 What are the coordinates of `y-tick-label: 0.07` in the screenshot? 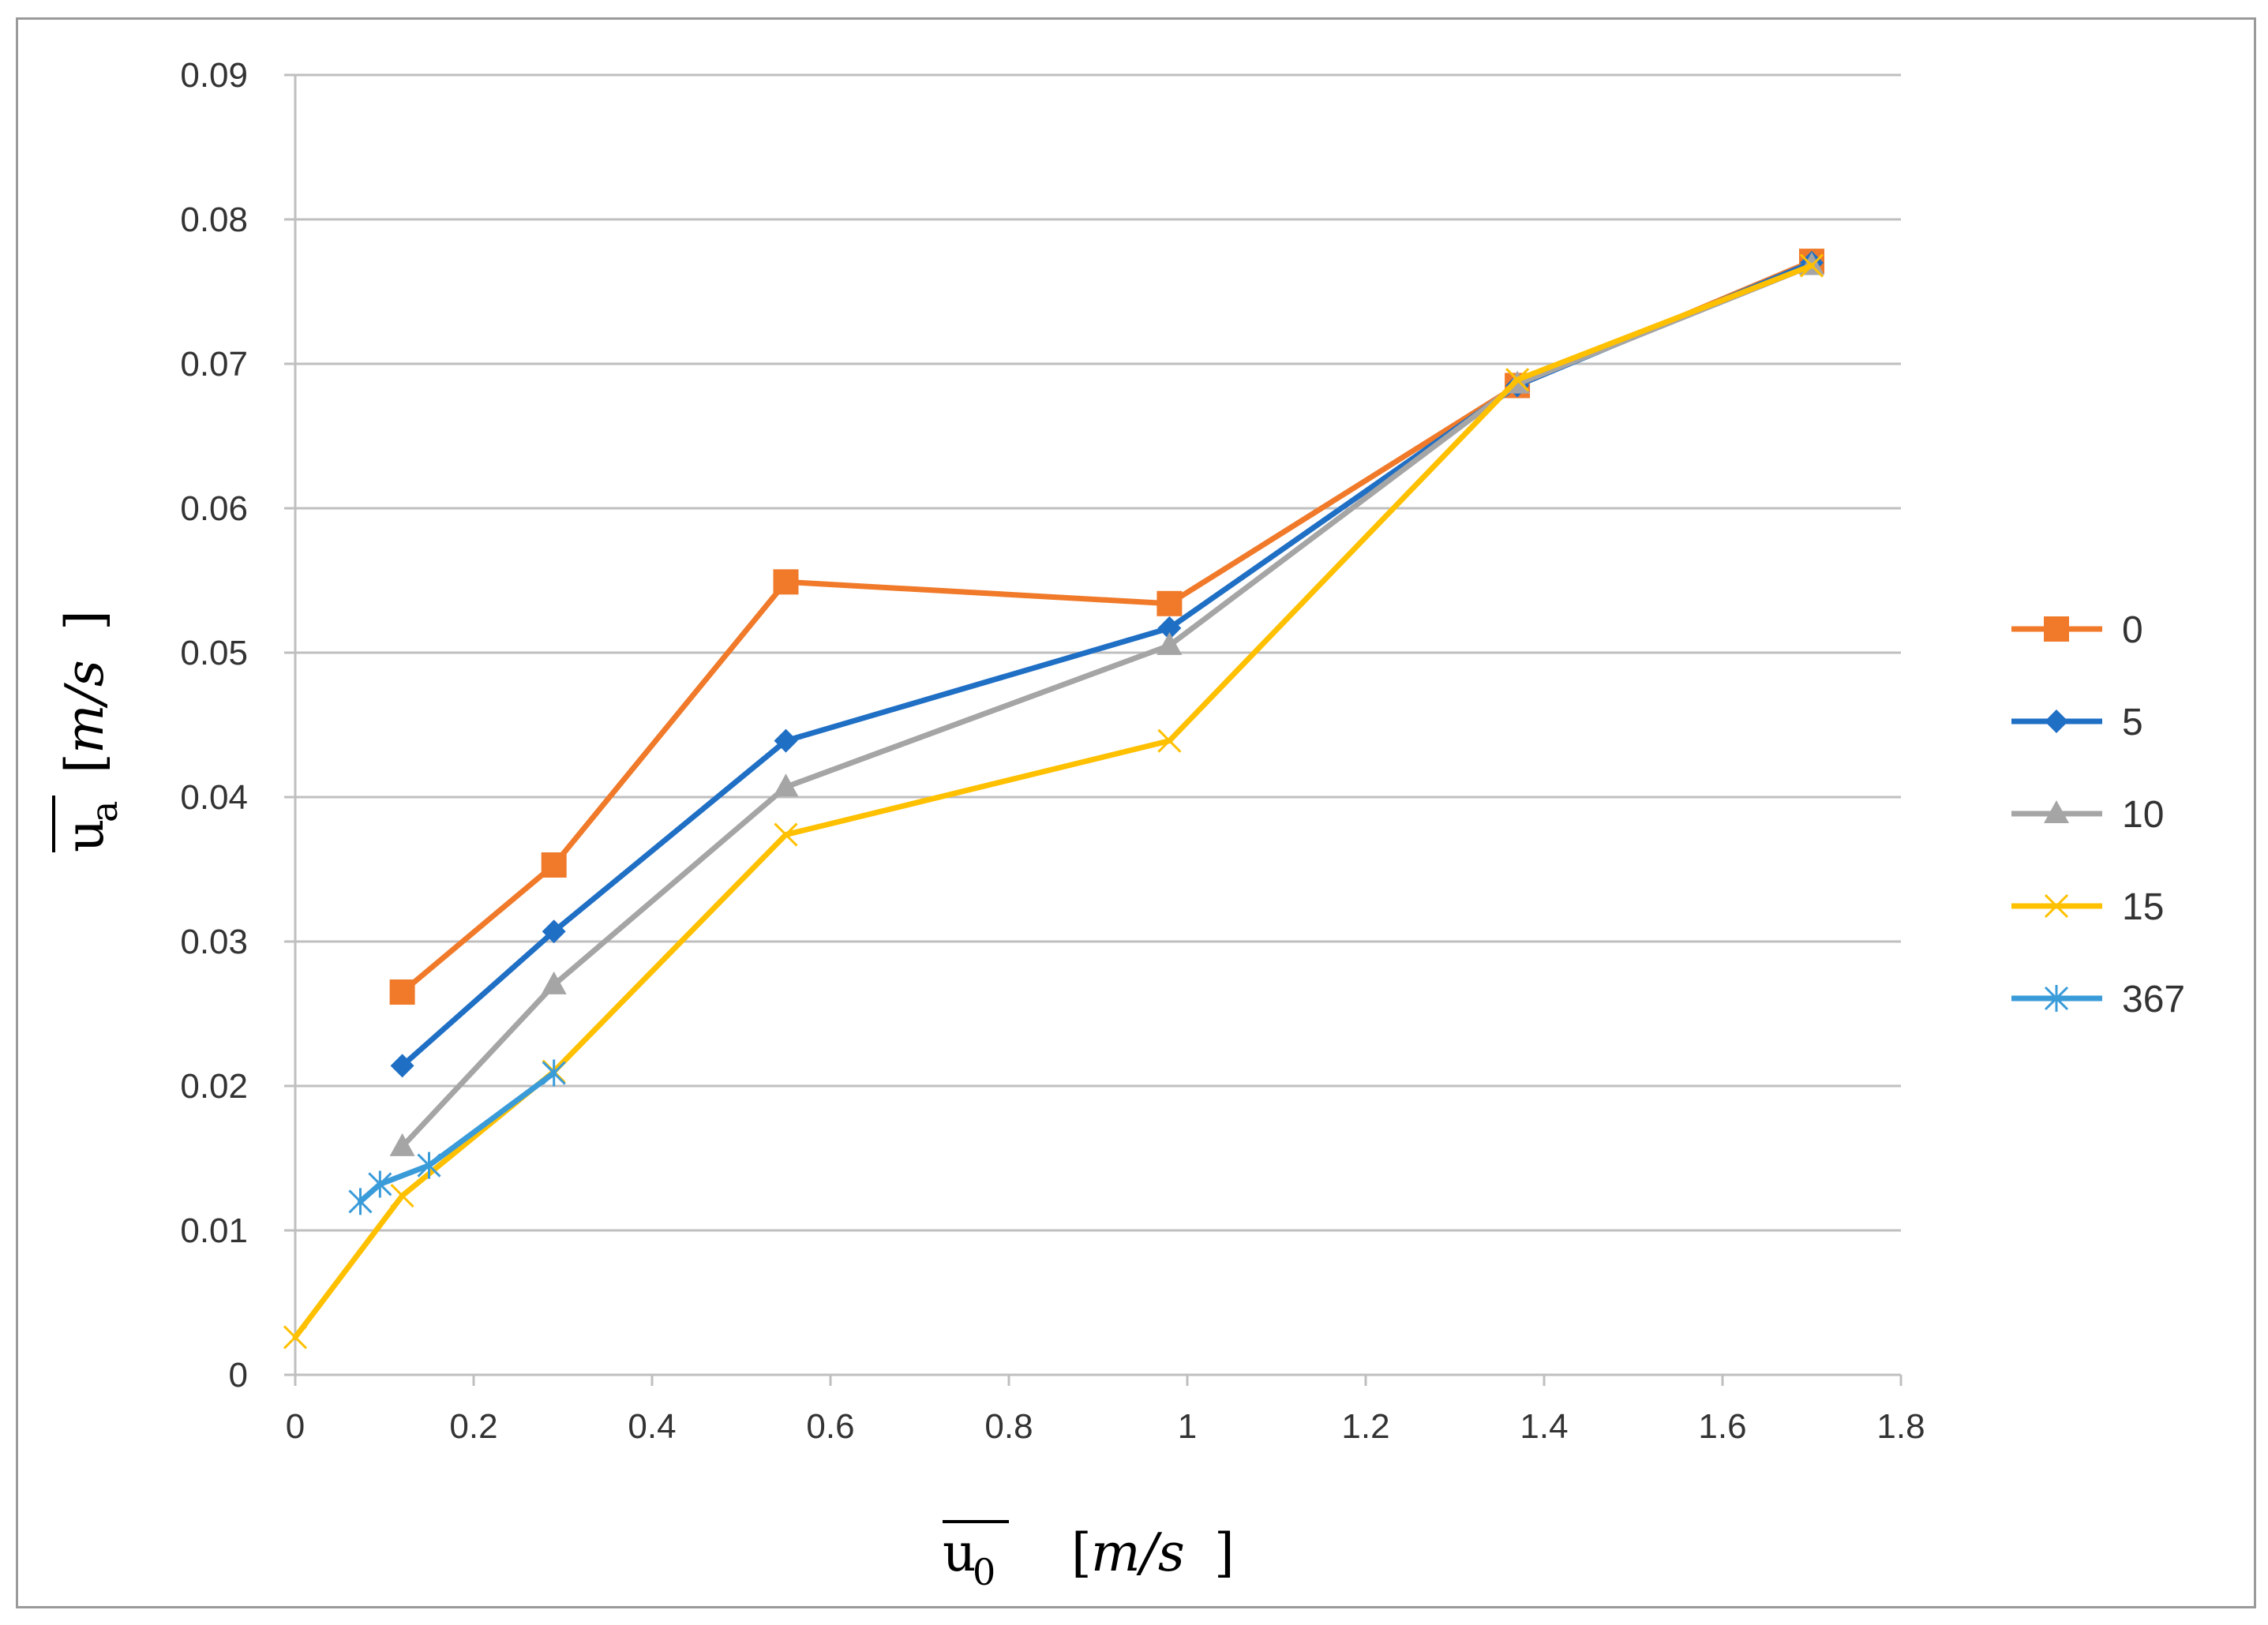 It's located at (214, 364).